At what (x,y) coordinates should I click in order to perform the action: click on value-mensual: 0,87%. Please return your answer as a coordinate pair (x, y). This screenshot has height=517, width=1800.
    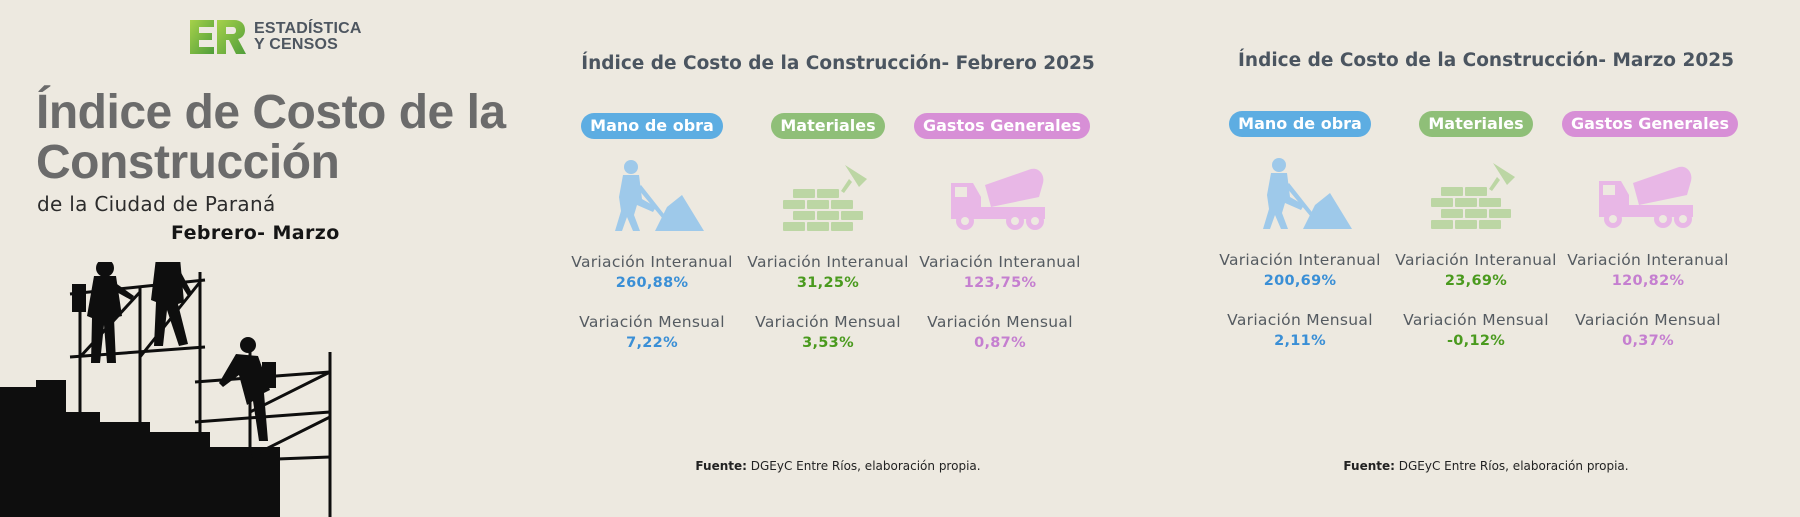
    Looking at the image, I should click on (1000, 343).